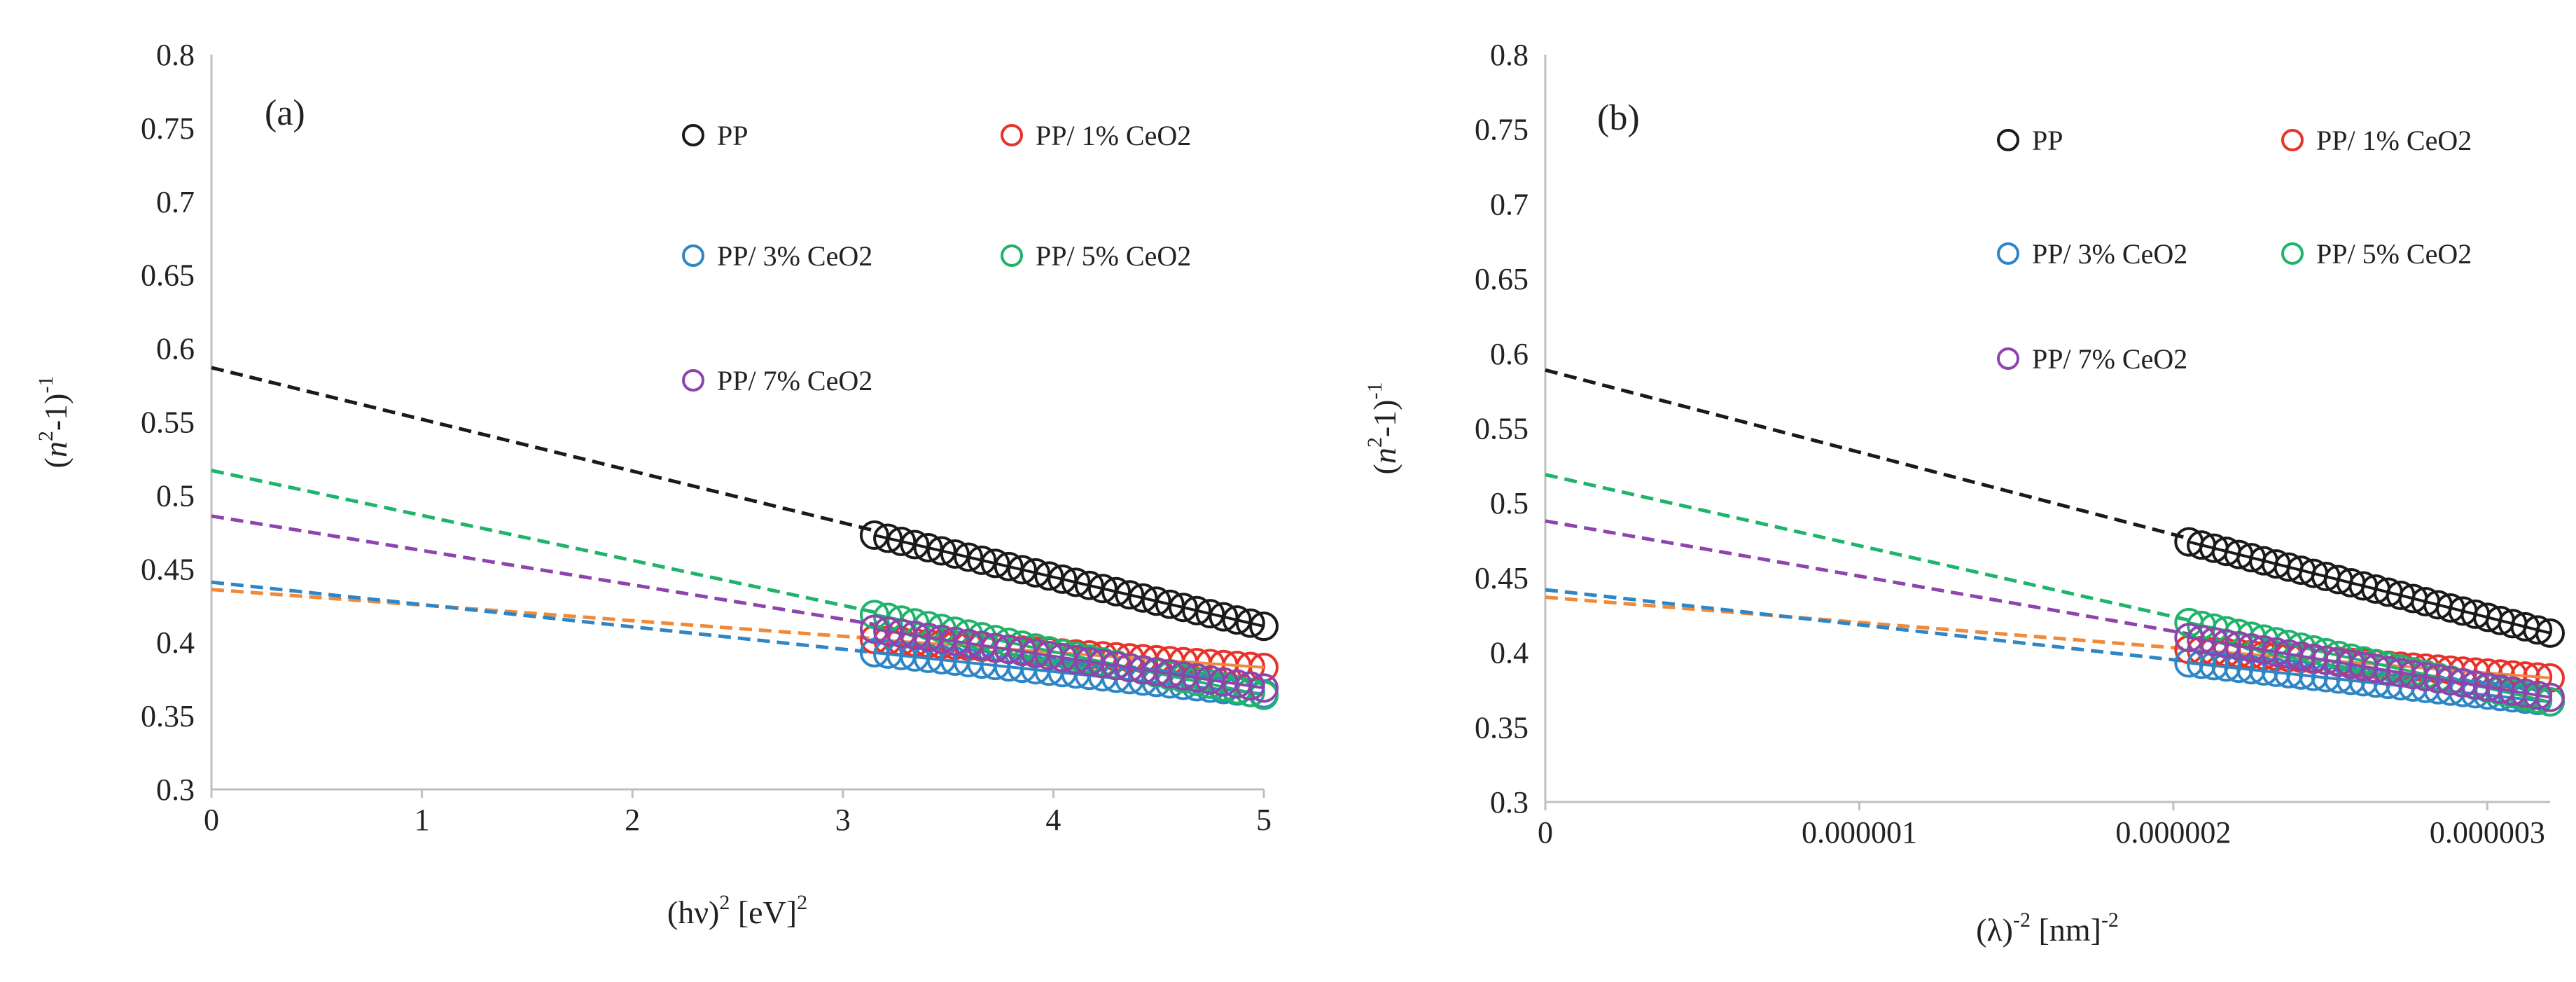  Describe the element at coordinates (56, 412) in the screenshot. I see `y-axis-title-mid: -1)` at that location.